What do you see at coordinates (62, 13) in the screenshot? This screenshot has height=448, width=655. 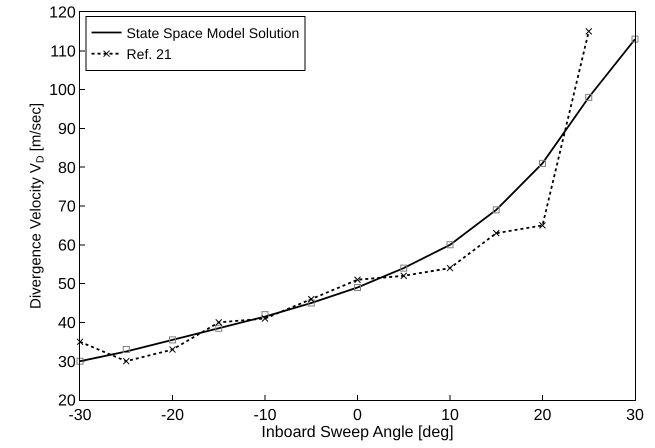 I see `y-tick-label: 120` at bounding box center [62, 13].